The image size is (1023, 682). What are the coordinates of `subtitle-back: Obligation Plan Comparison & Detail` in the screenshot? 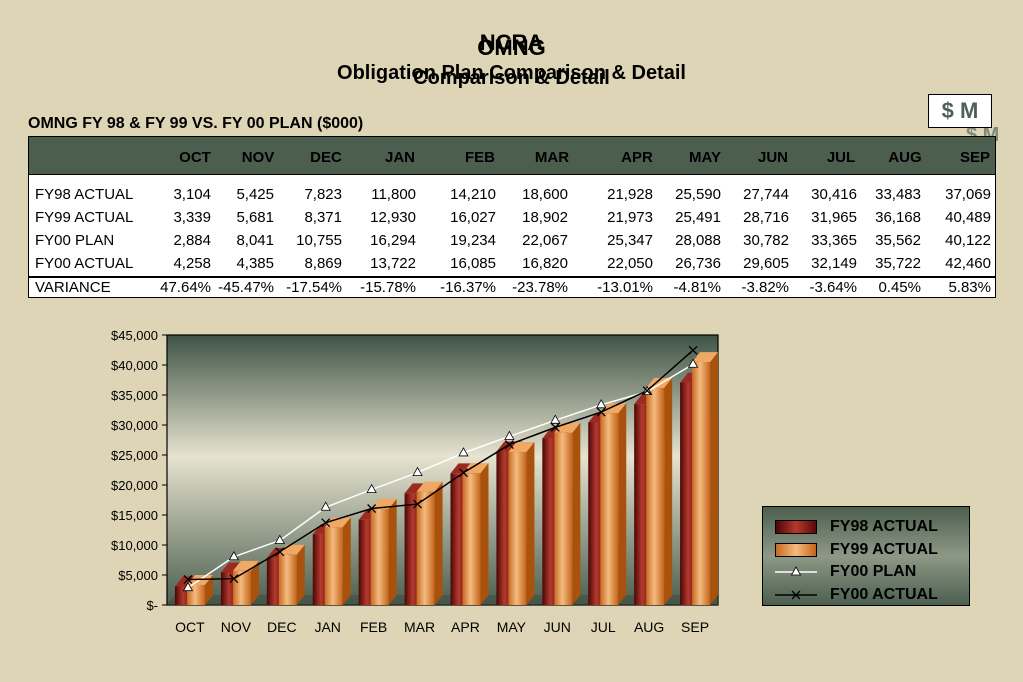 It's located at (511, 73).